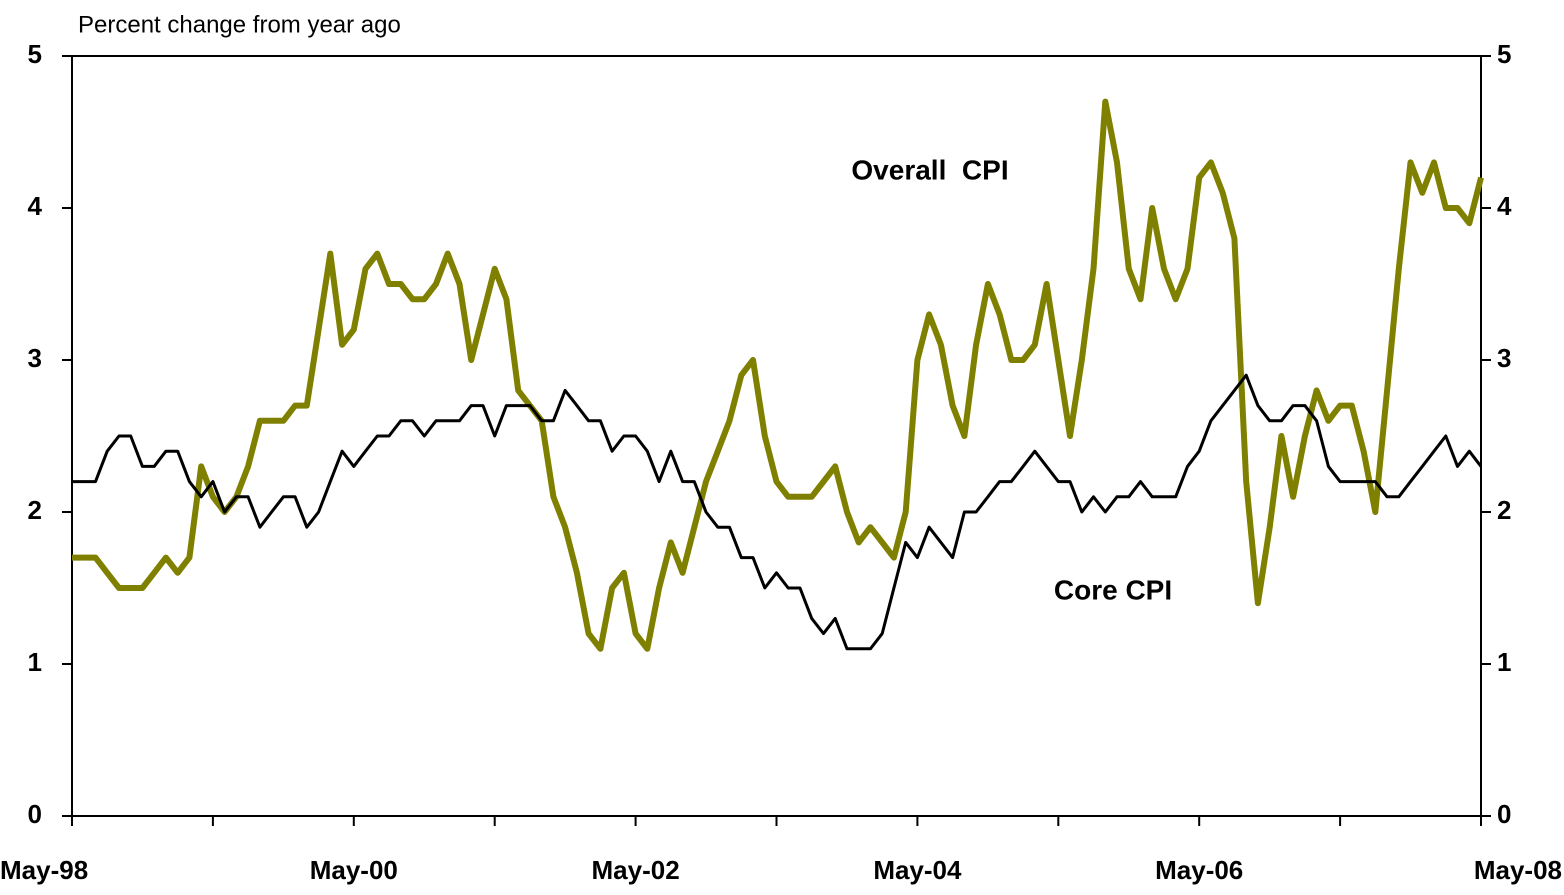 Image resolution: width=1564 pixels, height=895 pixels. I want to click on y2-tick-label: 3, so click(1504, 358).